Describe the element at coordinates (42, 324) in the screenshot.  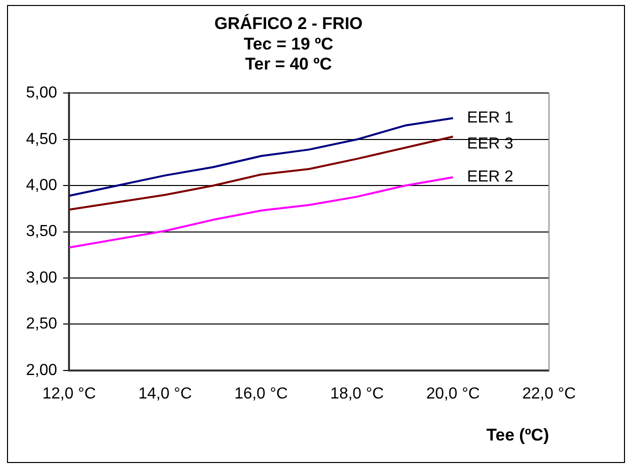
I see `y-tick-label: 2,50` at that location.